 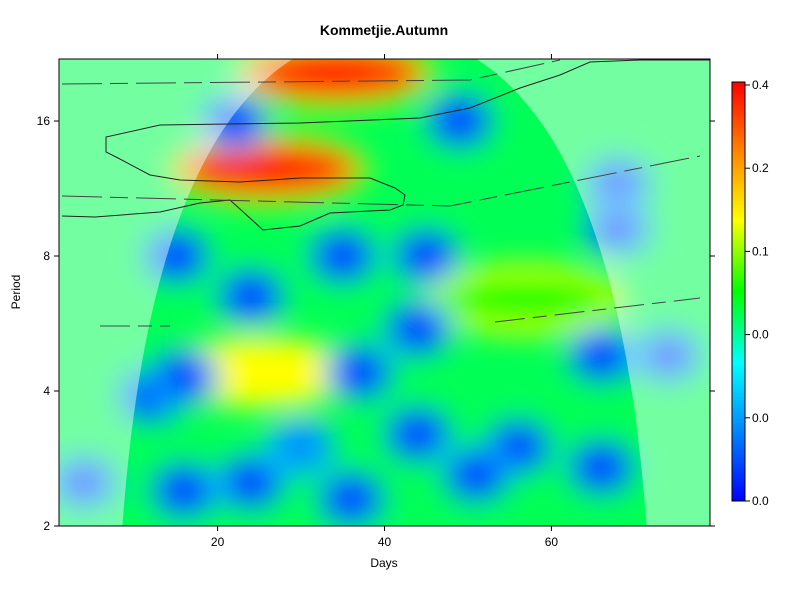 What do you see at coordinates (760, 501) in the screenshot?
I see `colorbar-tick-label-0: 0.0` at bounding box center [760, 501].